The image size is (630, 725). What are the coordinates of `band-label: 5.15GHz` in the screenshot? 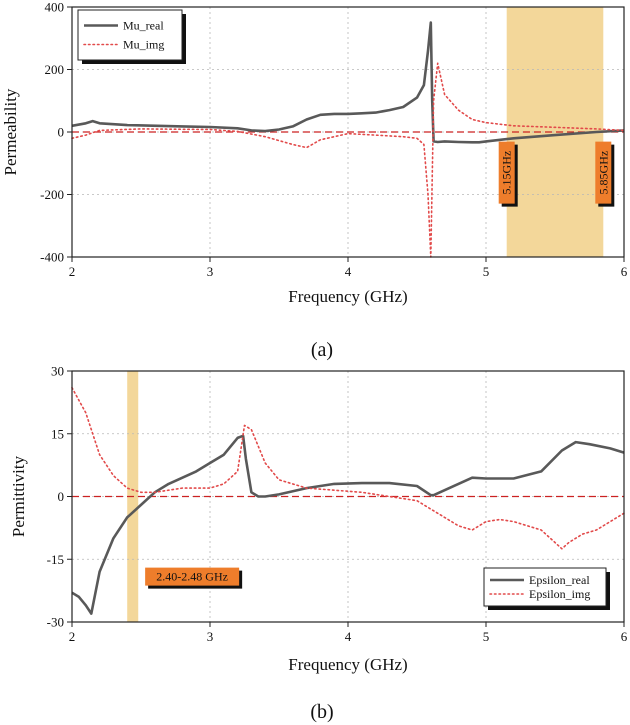 It's located at (507, 173).